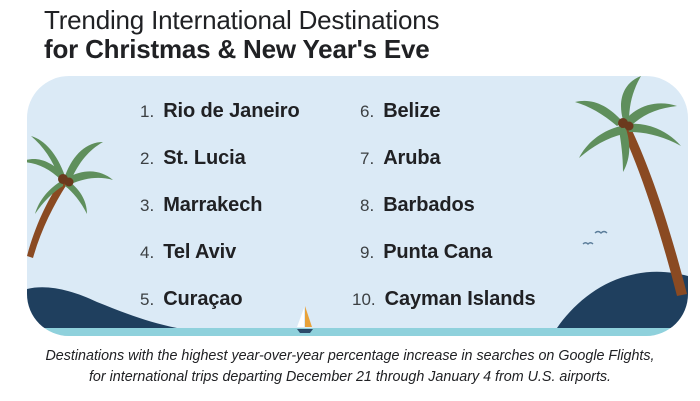 The image size is (700, 401). Describe the element at coordinates (412, 158) in the screenshot. I see `destination-name: Aruba` at that location.